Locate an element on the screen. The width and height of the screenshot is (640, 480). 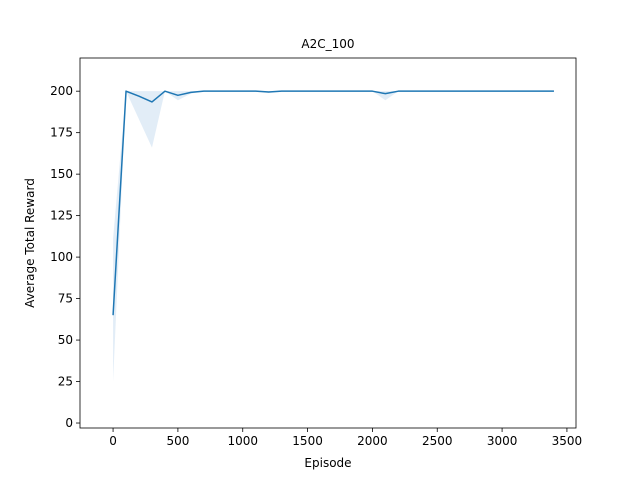
y-tick-label: 200 is located at coordinates (61, 91).